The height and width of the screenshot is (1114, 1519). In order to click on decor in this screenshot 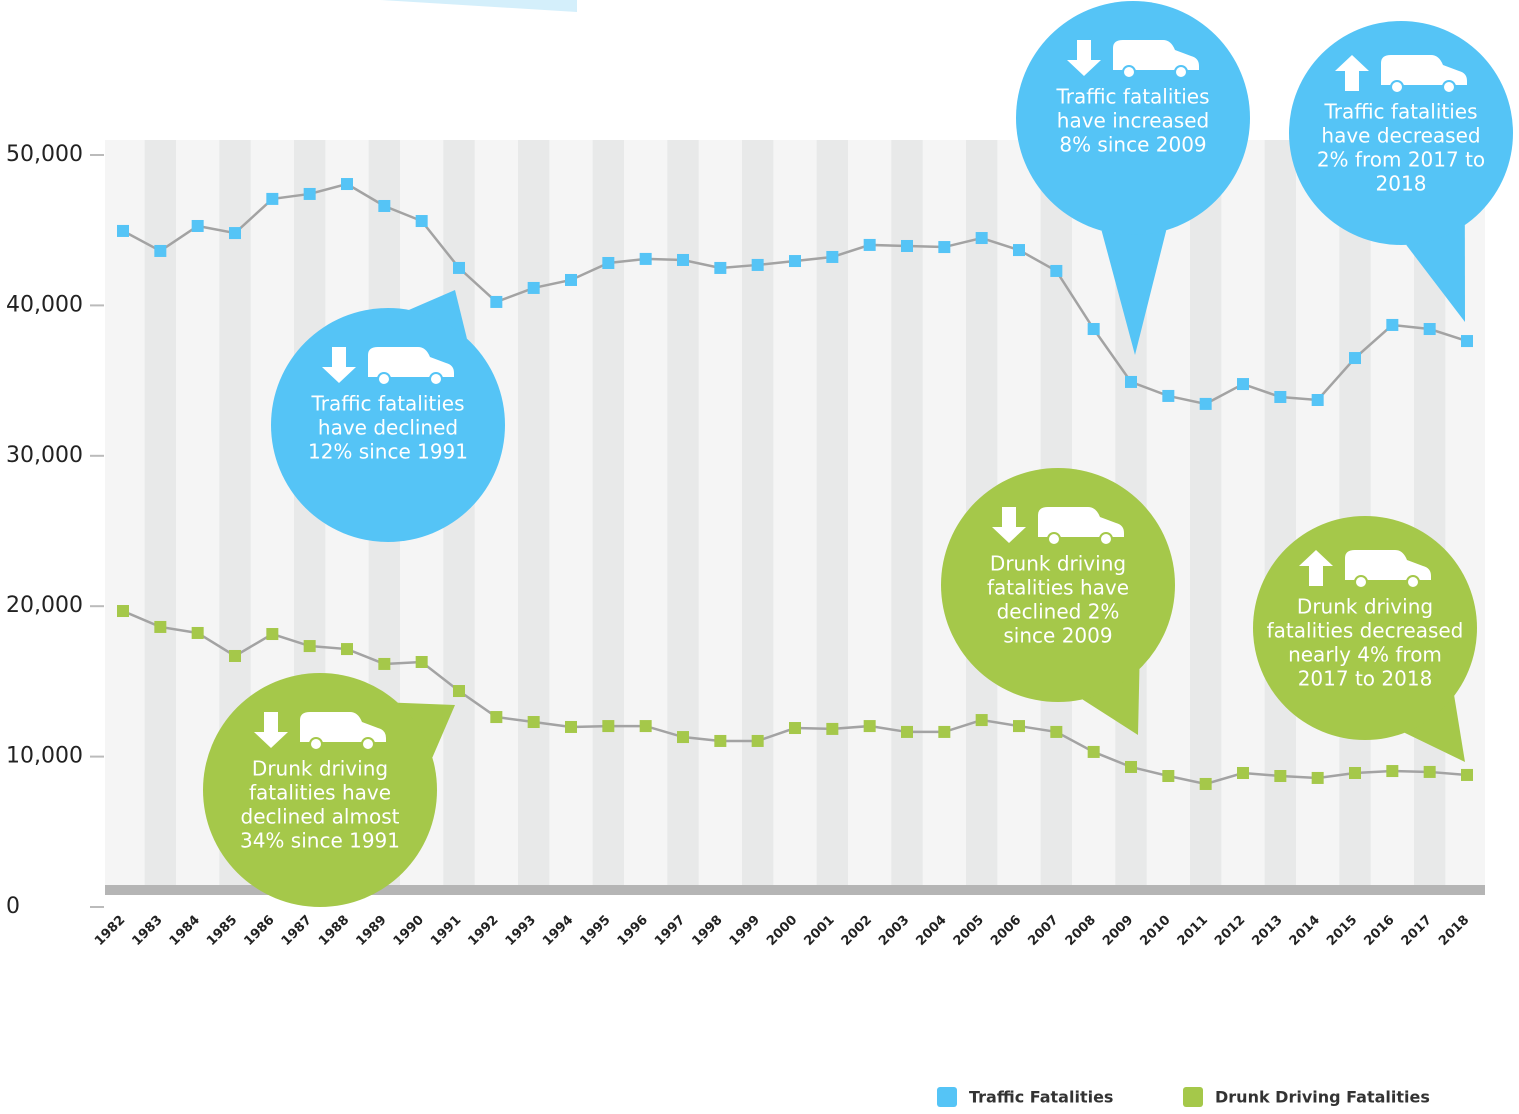, I will do `click(478, 6)`.